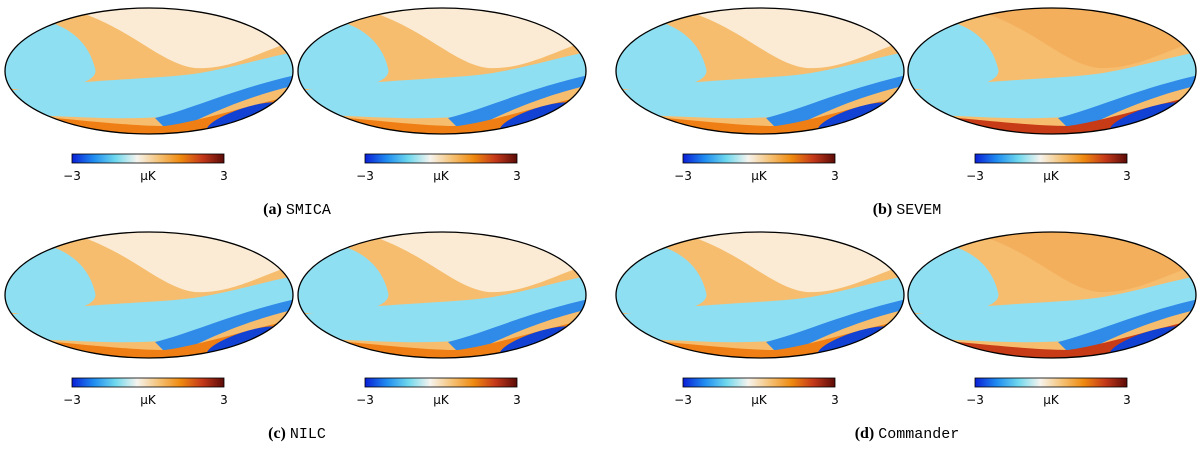 The height and width of the screenshot is (451, 1200). I want to click on caption-d-letter: (d), so click(864, 433).